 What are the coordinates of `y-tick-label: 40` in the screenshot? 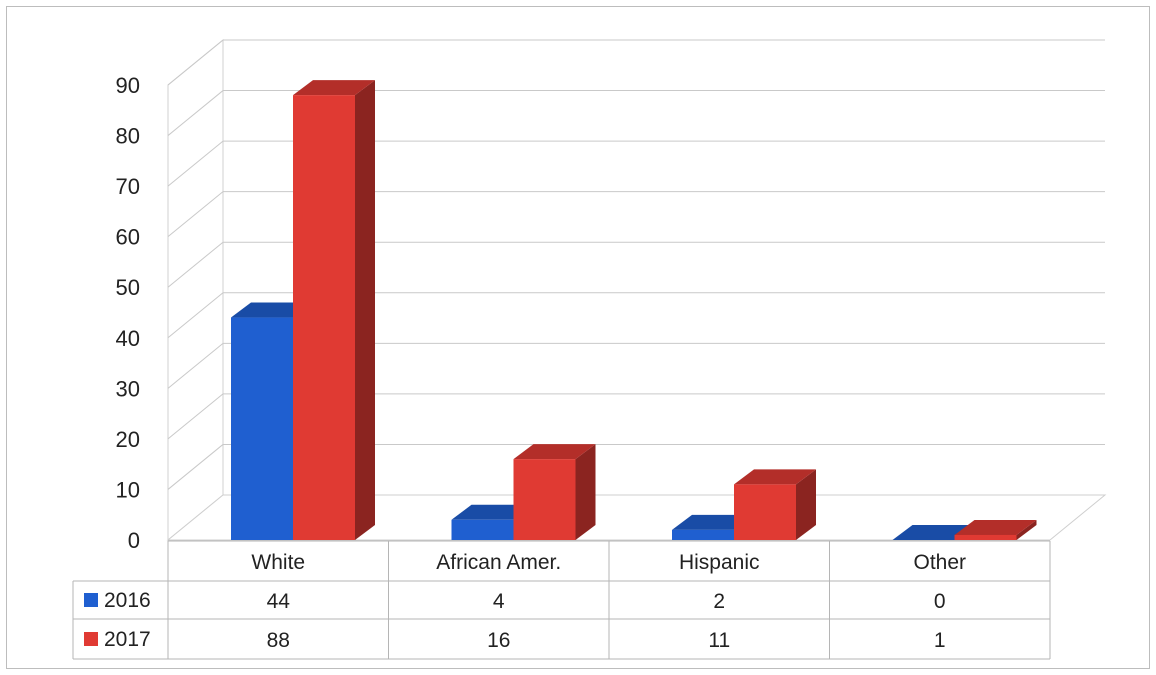 It's located at (128, 338).